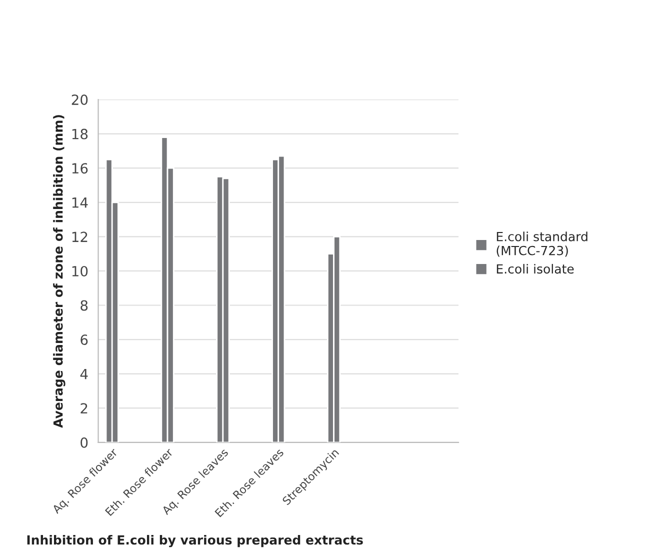 The height and width of the screenshot is (553, 655). Describe the element at coordinates (80, 168) in the screenshot. I see `y-tick-label: 16` at that location.